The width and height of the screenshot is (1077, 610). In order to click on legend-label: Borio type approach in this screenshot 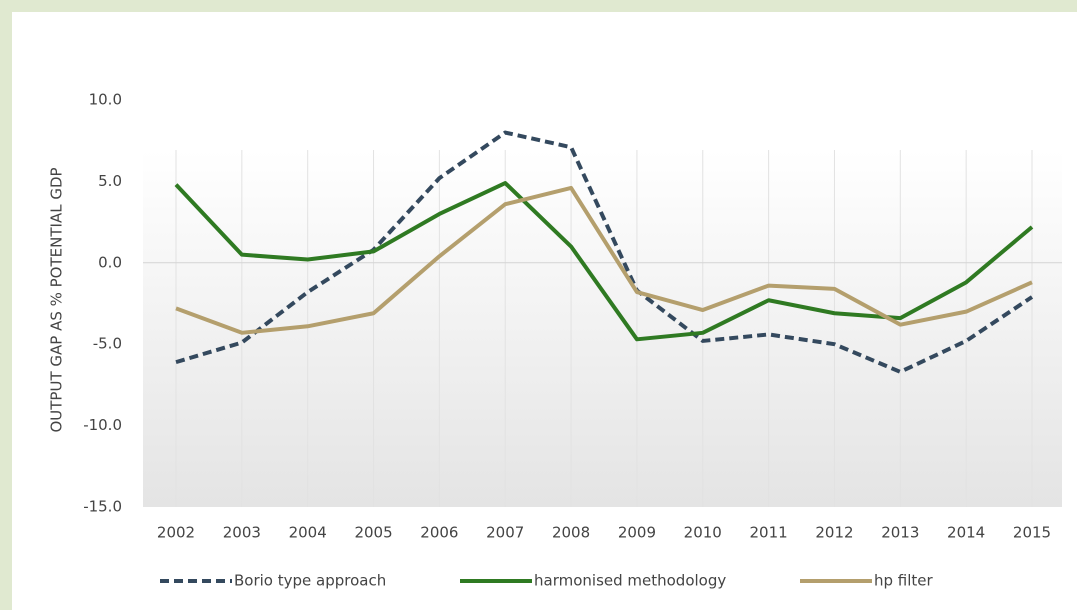, I will do `click(310, 581)`.